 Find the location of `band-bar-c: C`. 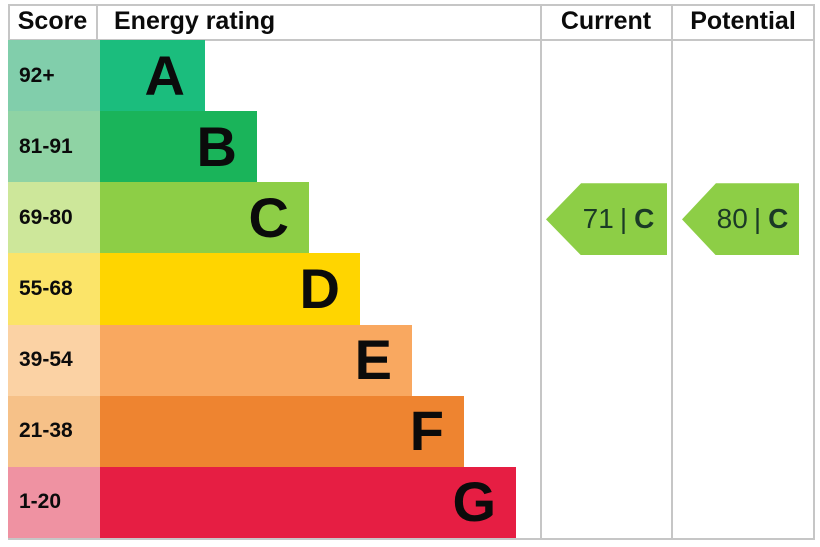

band-bar-c: C is located at coordinates (204, 218).